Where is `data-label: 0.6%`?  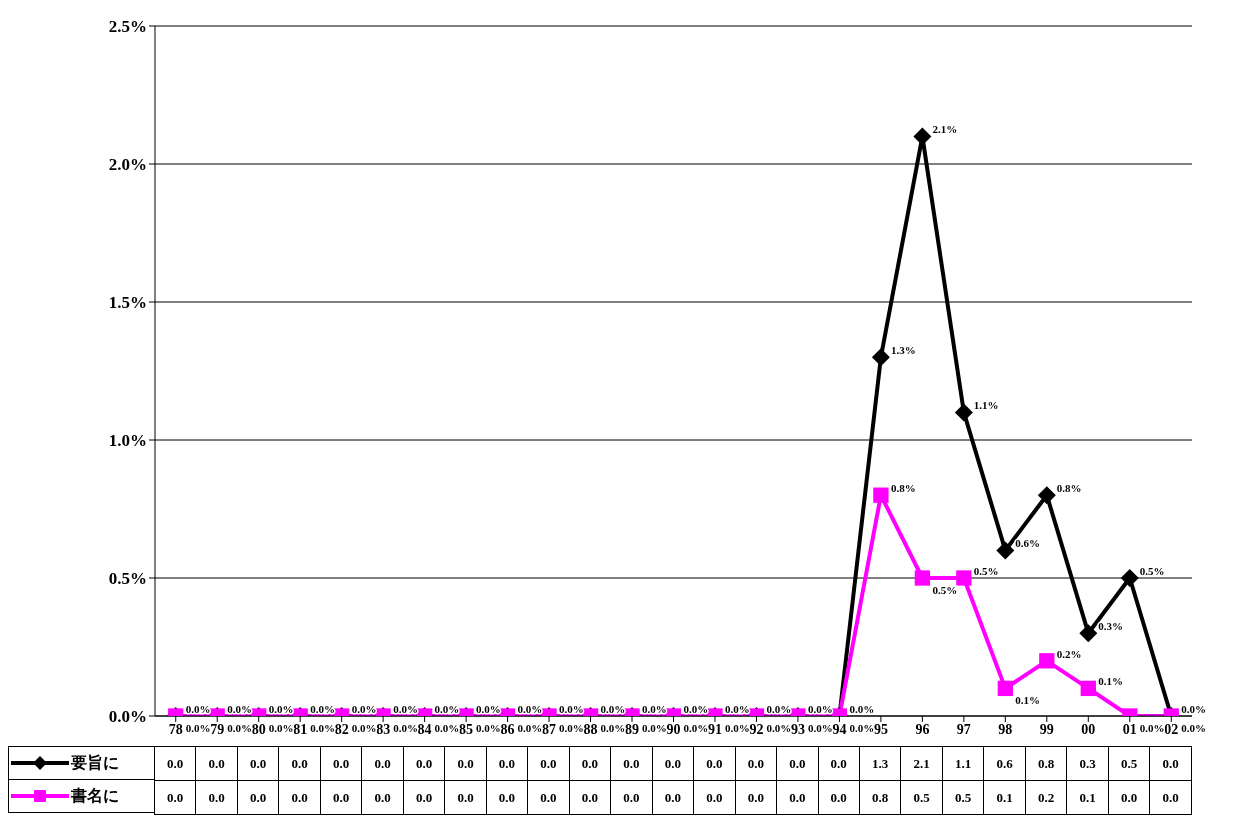
data-label: 0.6% is located at coordinates (1028, 543).